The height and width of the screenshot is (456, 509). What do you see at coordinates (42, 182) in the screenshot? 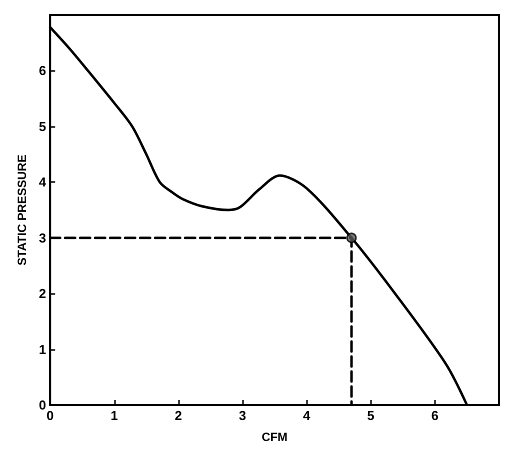
I see `y-tick-label: 4` at bounding box center [42, 182].